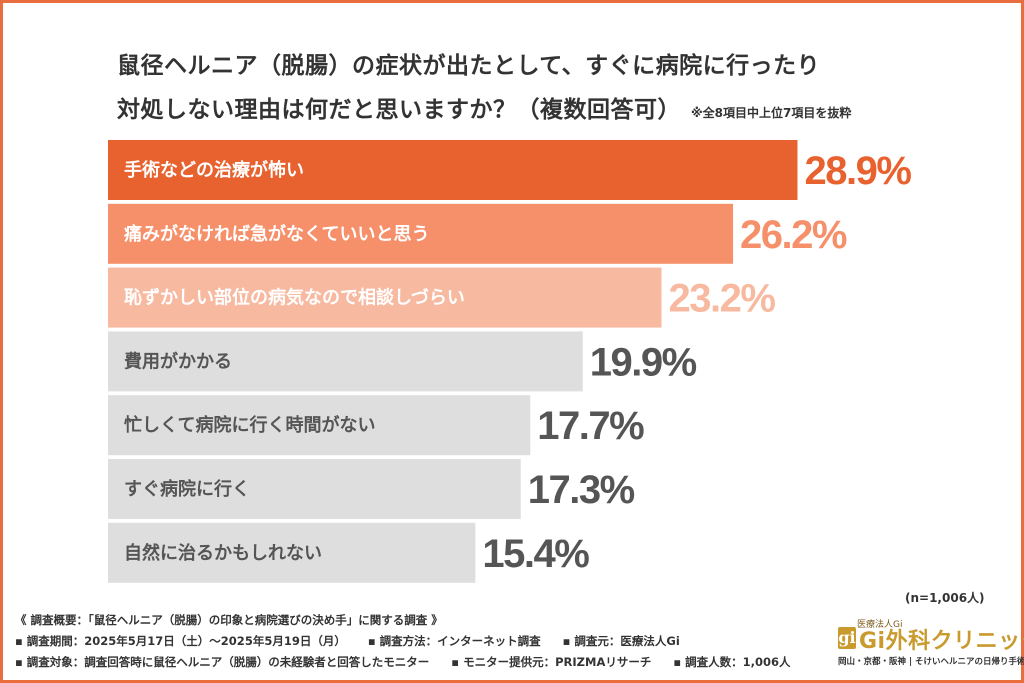 This screenshot has width=1024, height=683. What do you see at coordinates (454, 641) in the screenshot?
I see `survey-method: ▪ 調査方法：インターネット調査` at bounding box center [454, 641].